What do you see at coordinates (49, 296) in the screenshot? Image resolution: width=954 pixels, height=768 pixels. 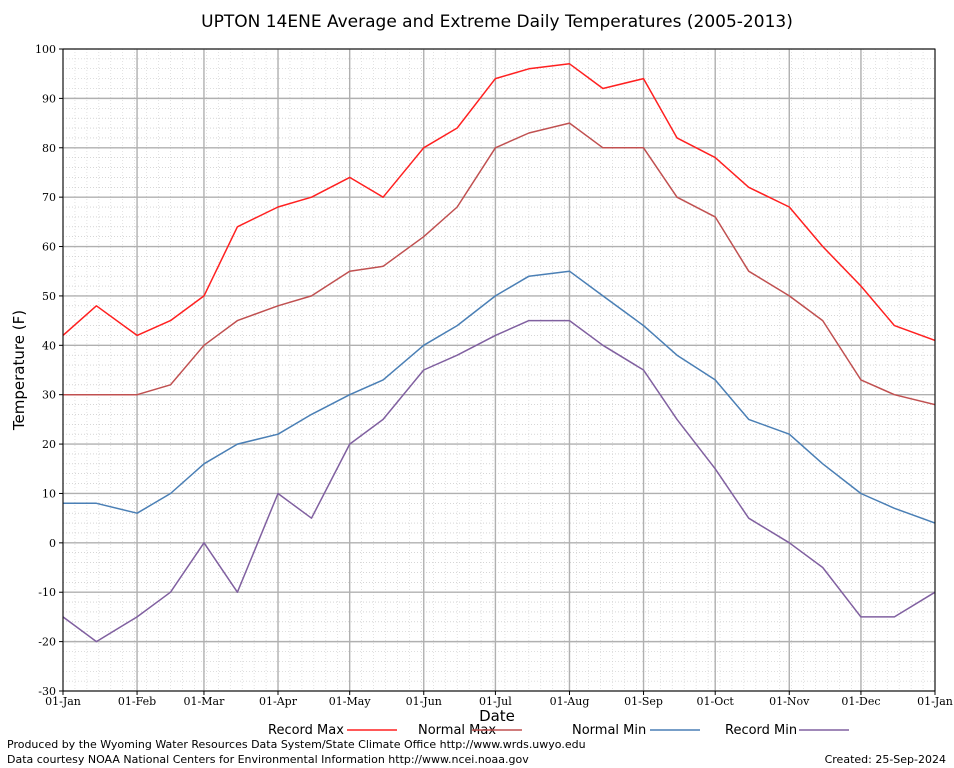 I see `y-tick-label: 50` at bounding box center [49, 296].